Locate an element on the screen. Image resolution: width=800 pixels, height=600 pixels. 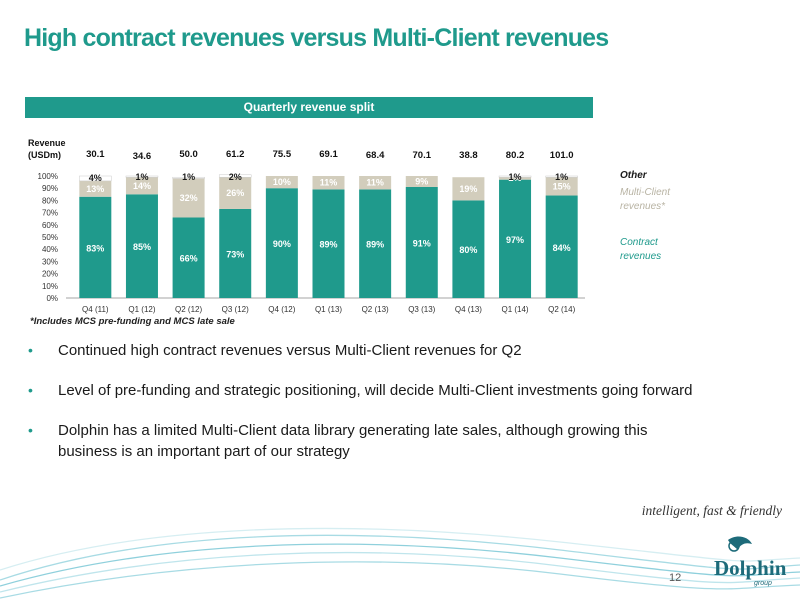
y-tick-label: 30% is located at coordinates (50, 261).